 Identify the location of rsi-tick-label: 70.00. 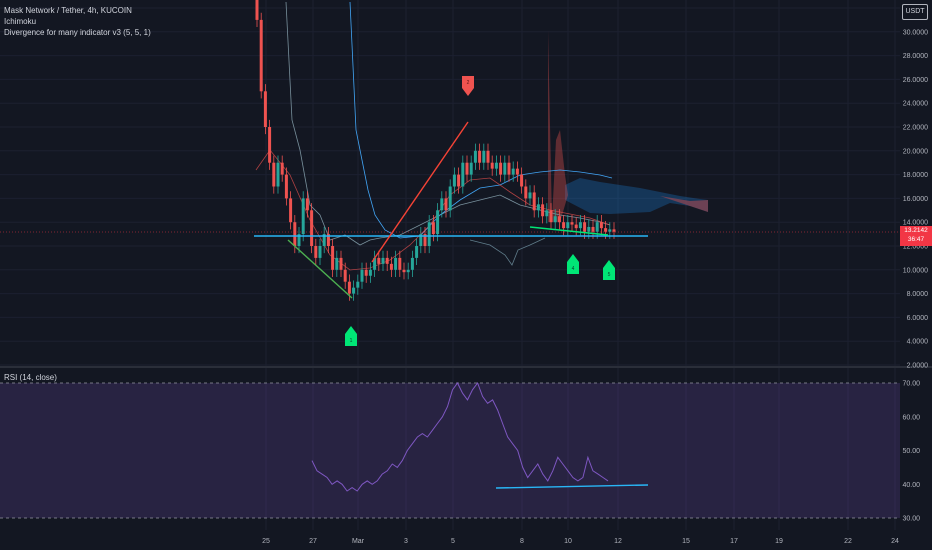
(911, 384).